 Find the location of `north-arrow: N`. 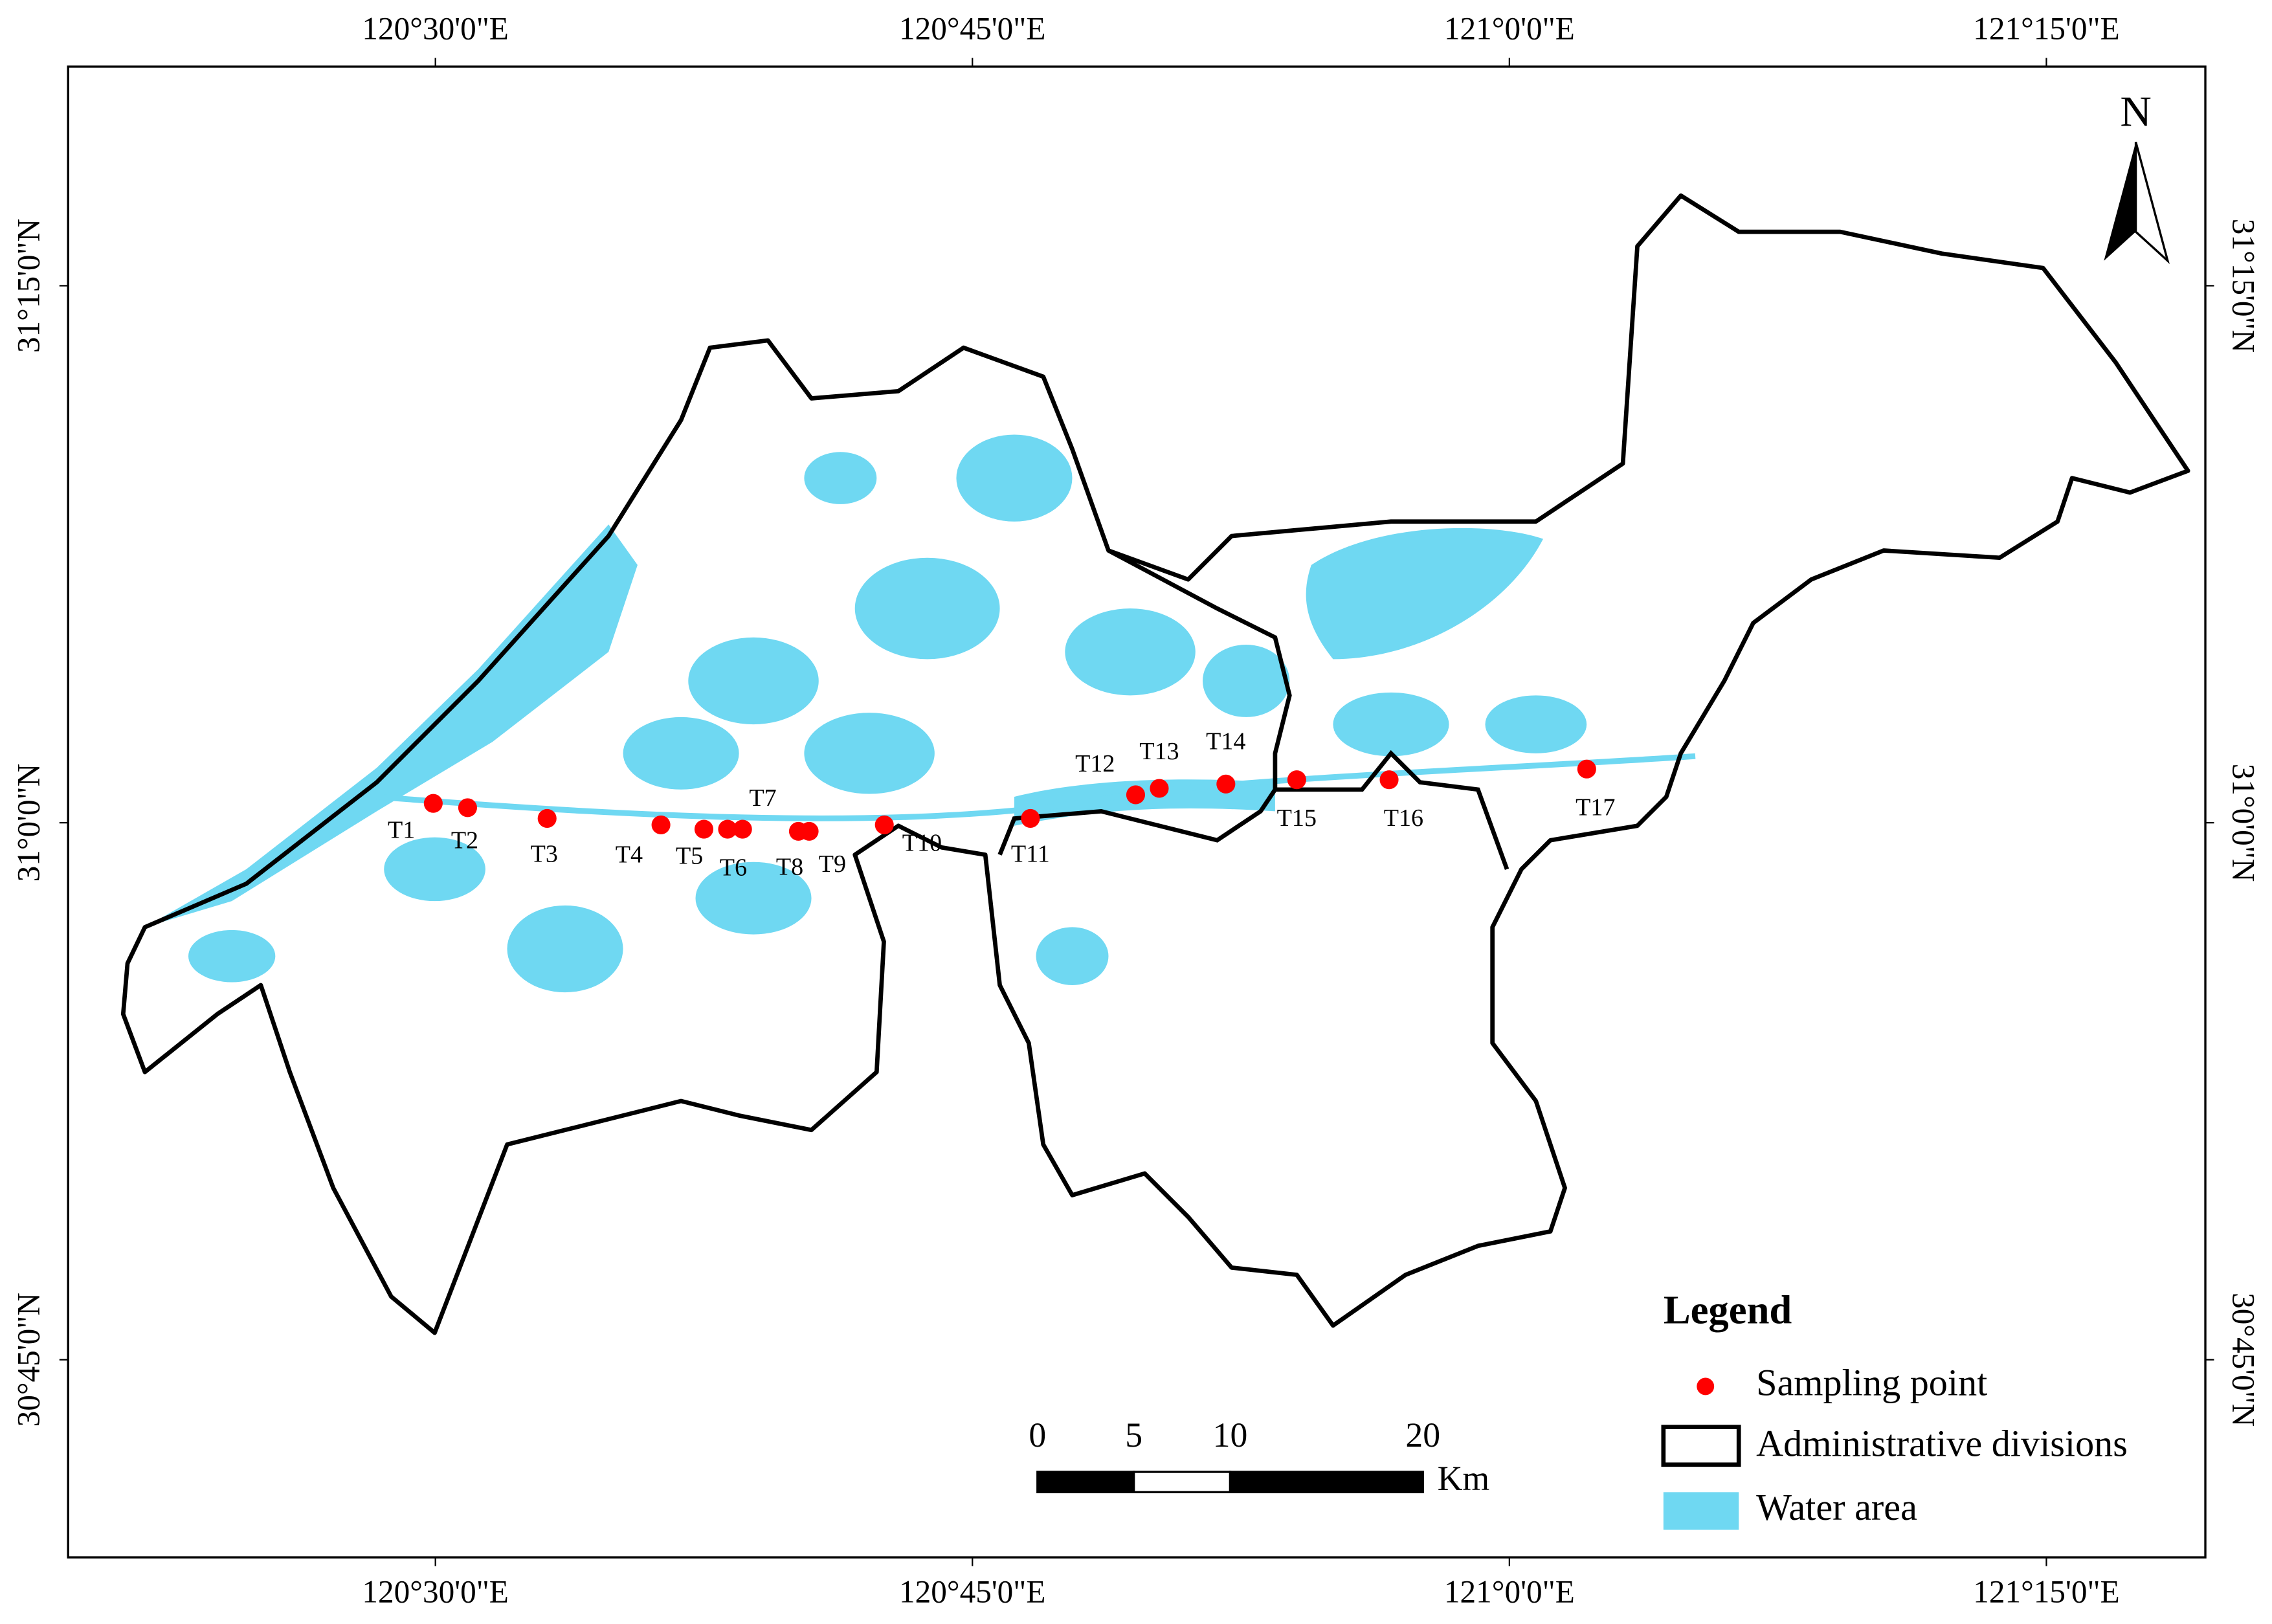

north-arrow: N is located at coordinates (2137, 176).